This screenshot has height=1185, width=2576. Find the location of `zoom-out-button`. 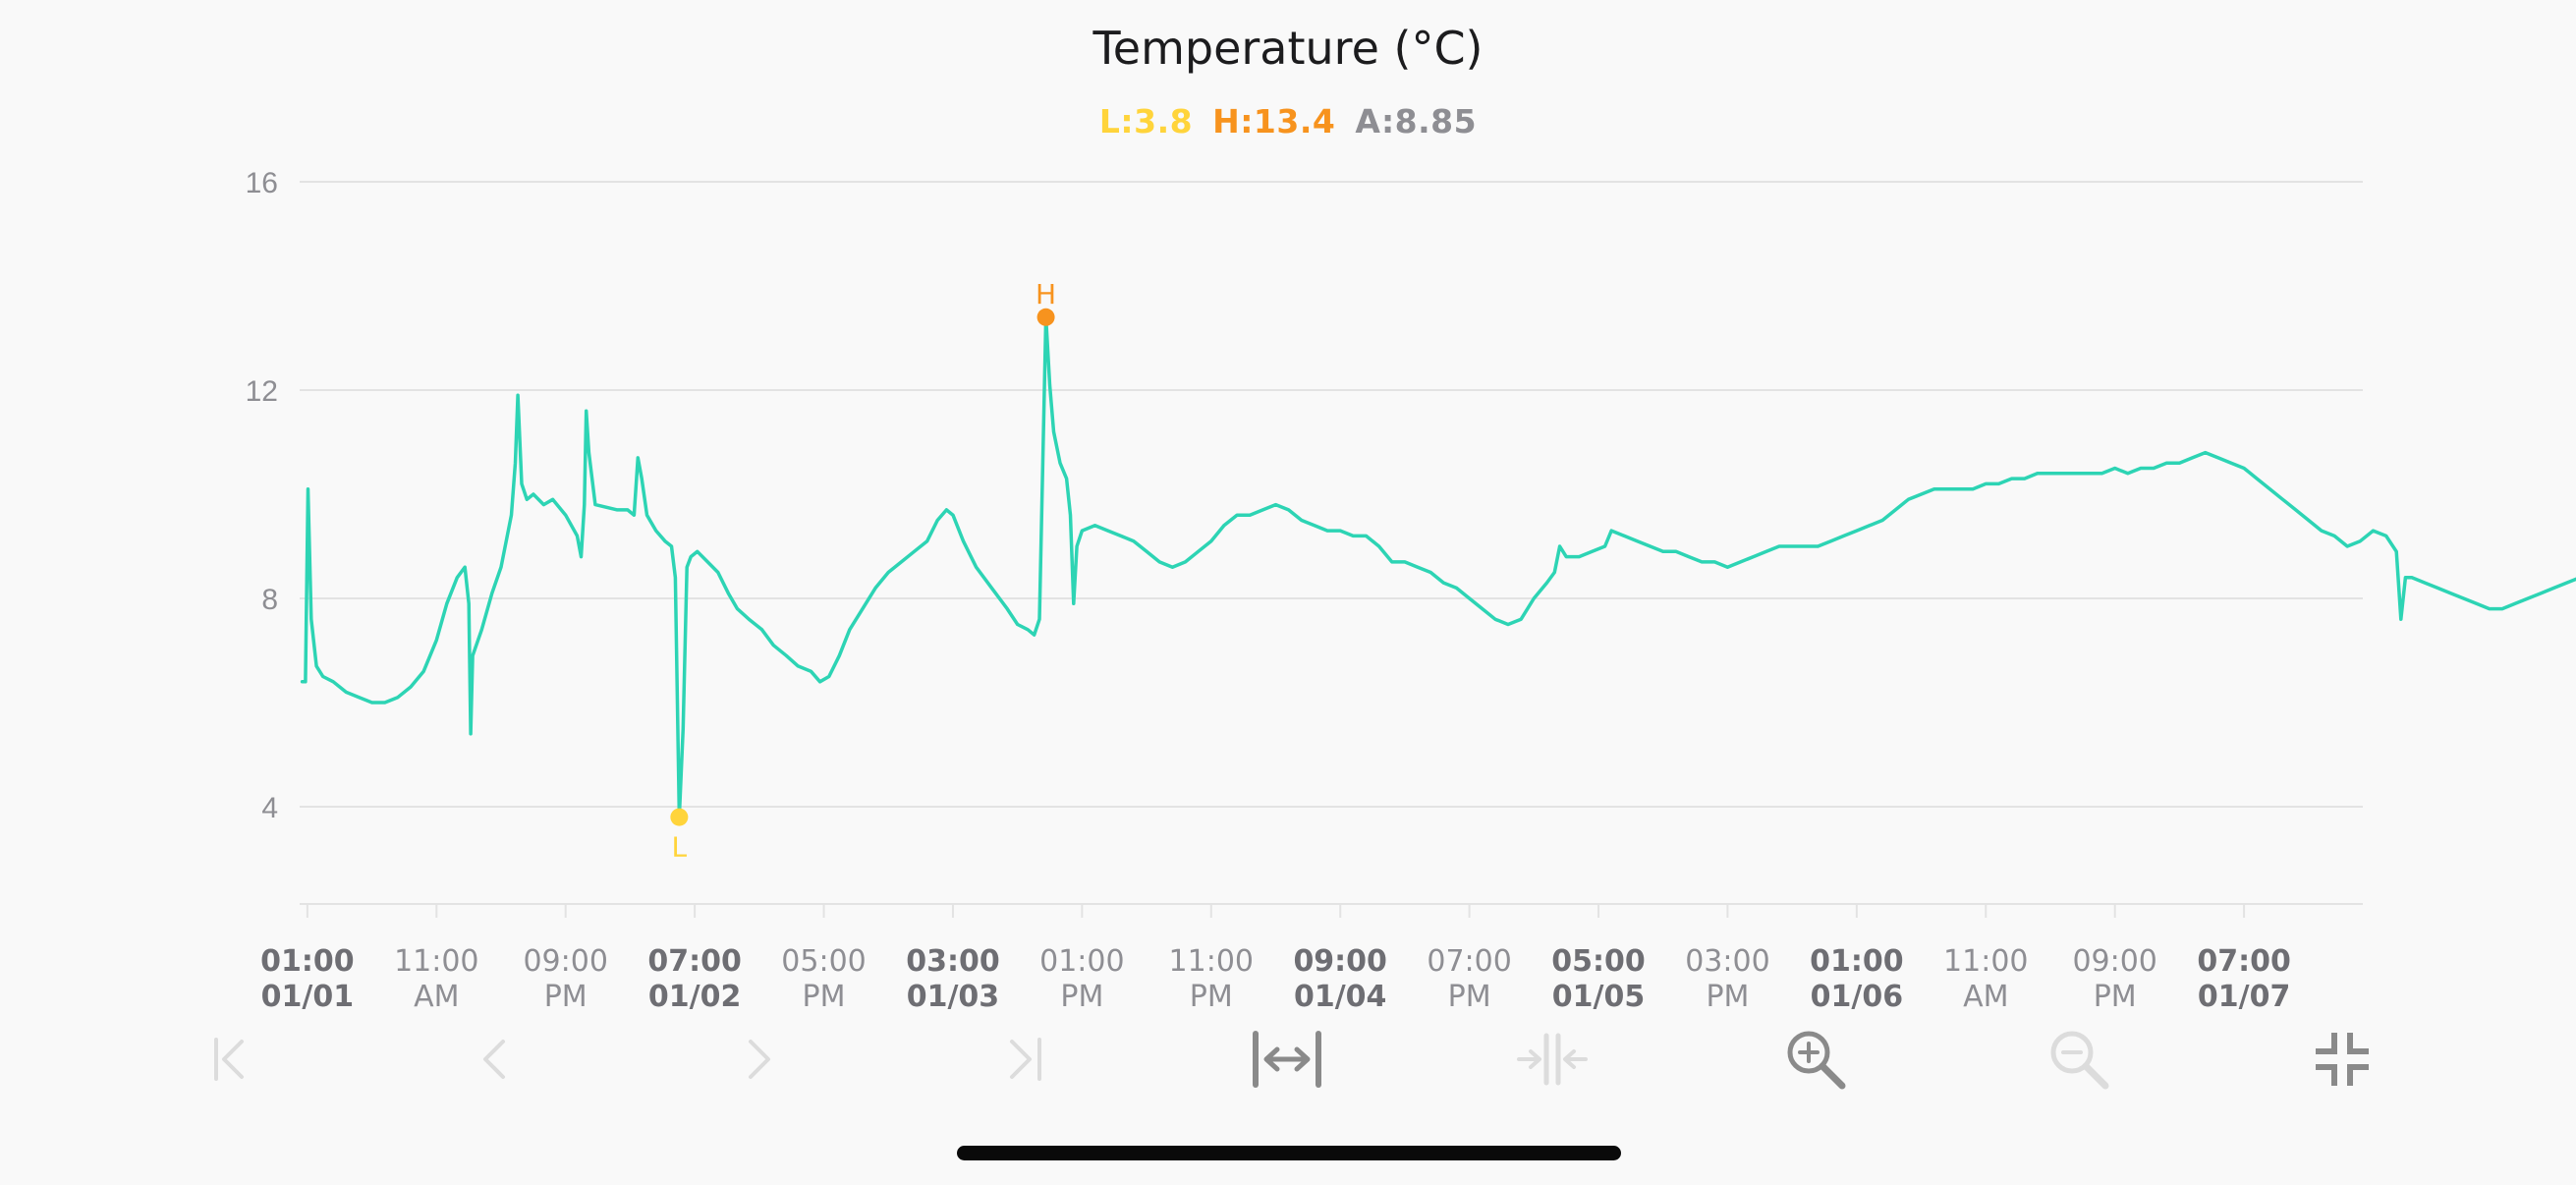

zoom-out-button is located at coordinates (2079, 1060).